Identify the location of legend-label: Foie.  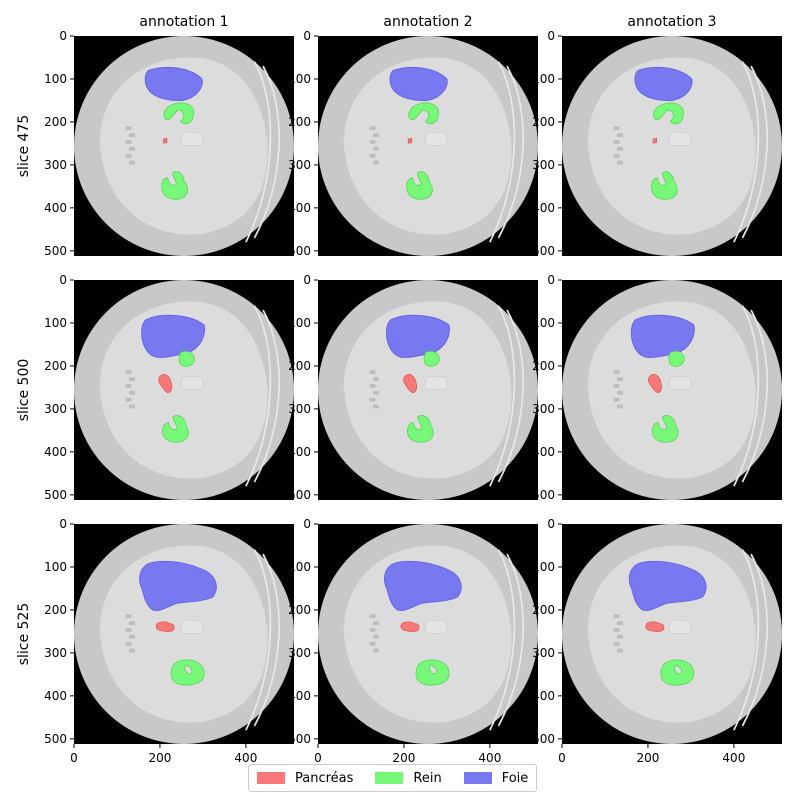
(515, 778).